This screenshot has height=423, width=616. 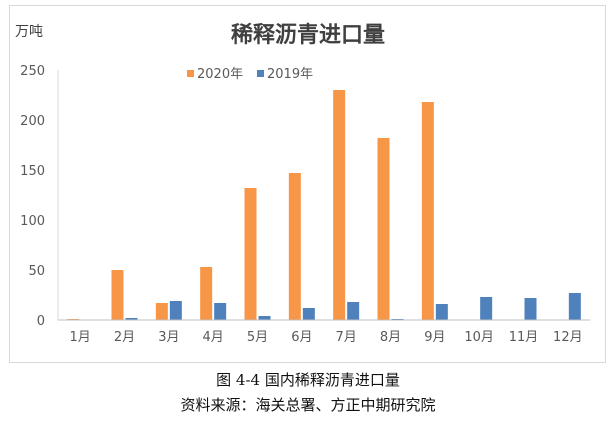 I want to click on y-tick-label: 0, so click(x=41, y=321).